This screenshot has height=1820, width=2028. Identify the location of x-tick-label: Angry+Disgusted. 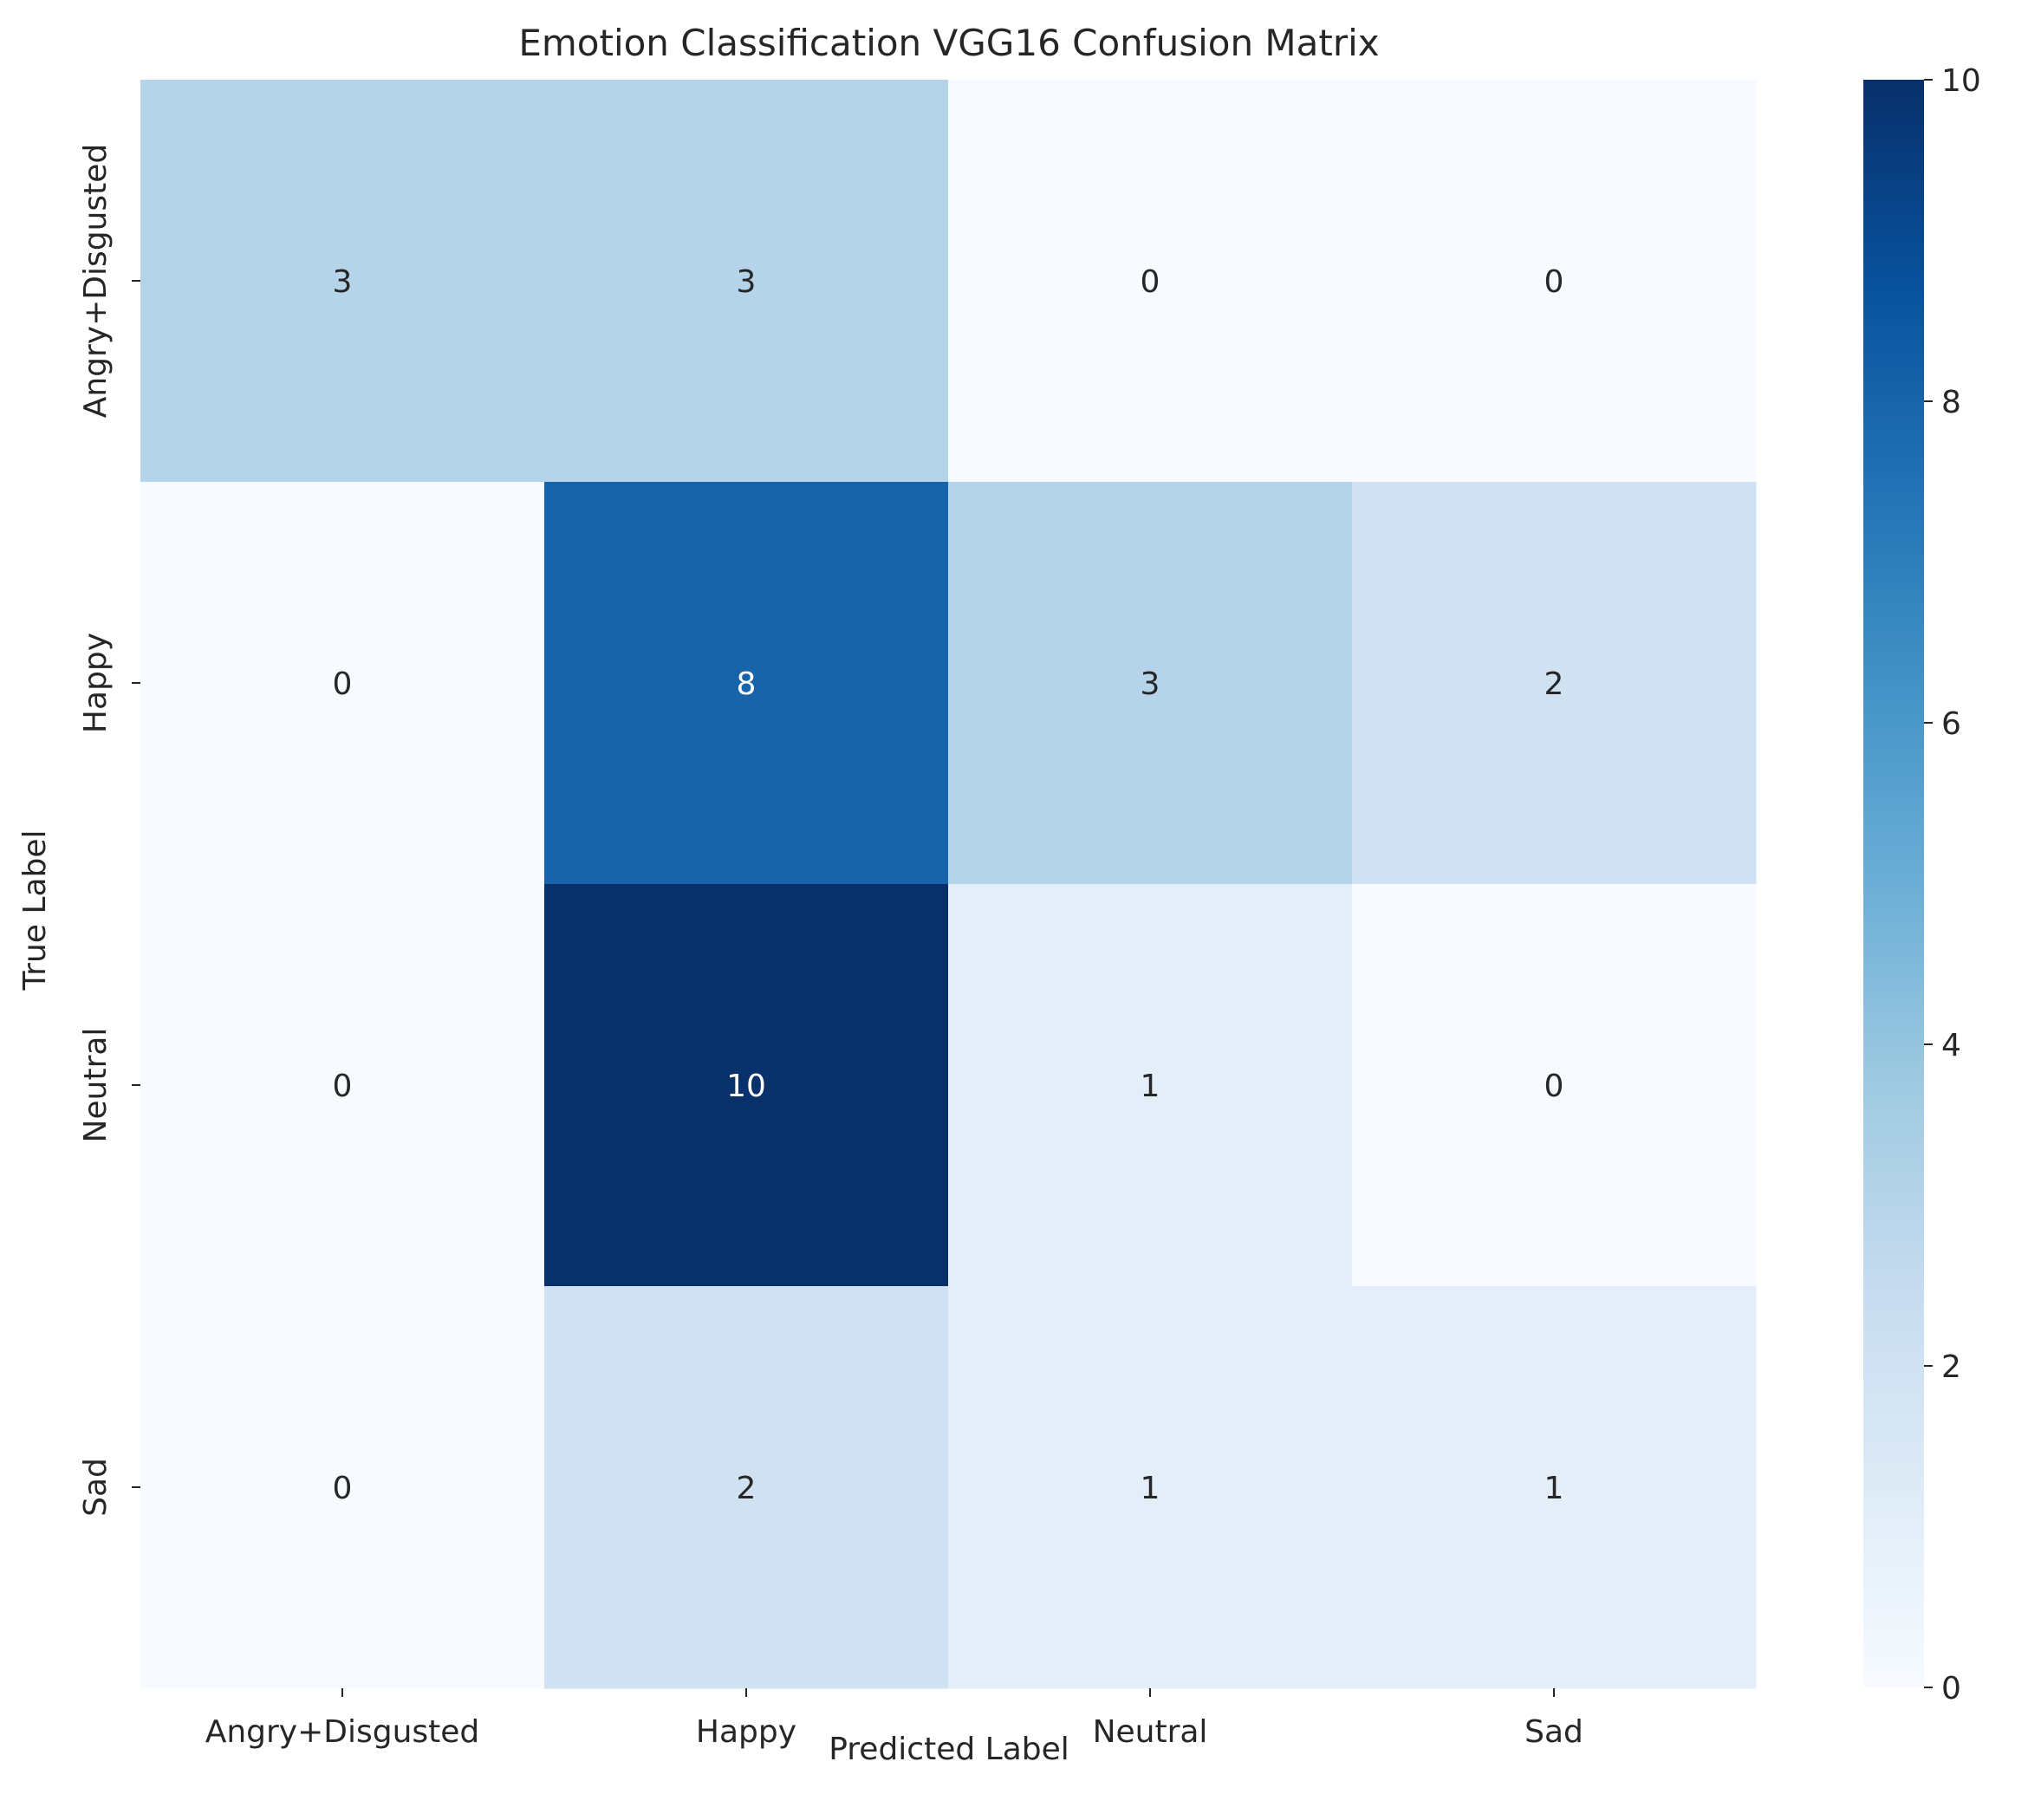
(342, 1732).